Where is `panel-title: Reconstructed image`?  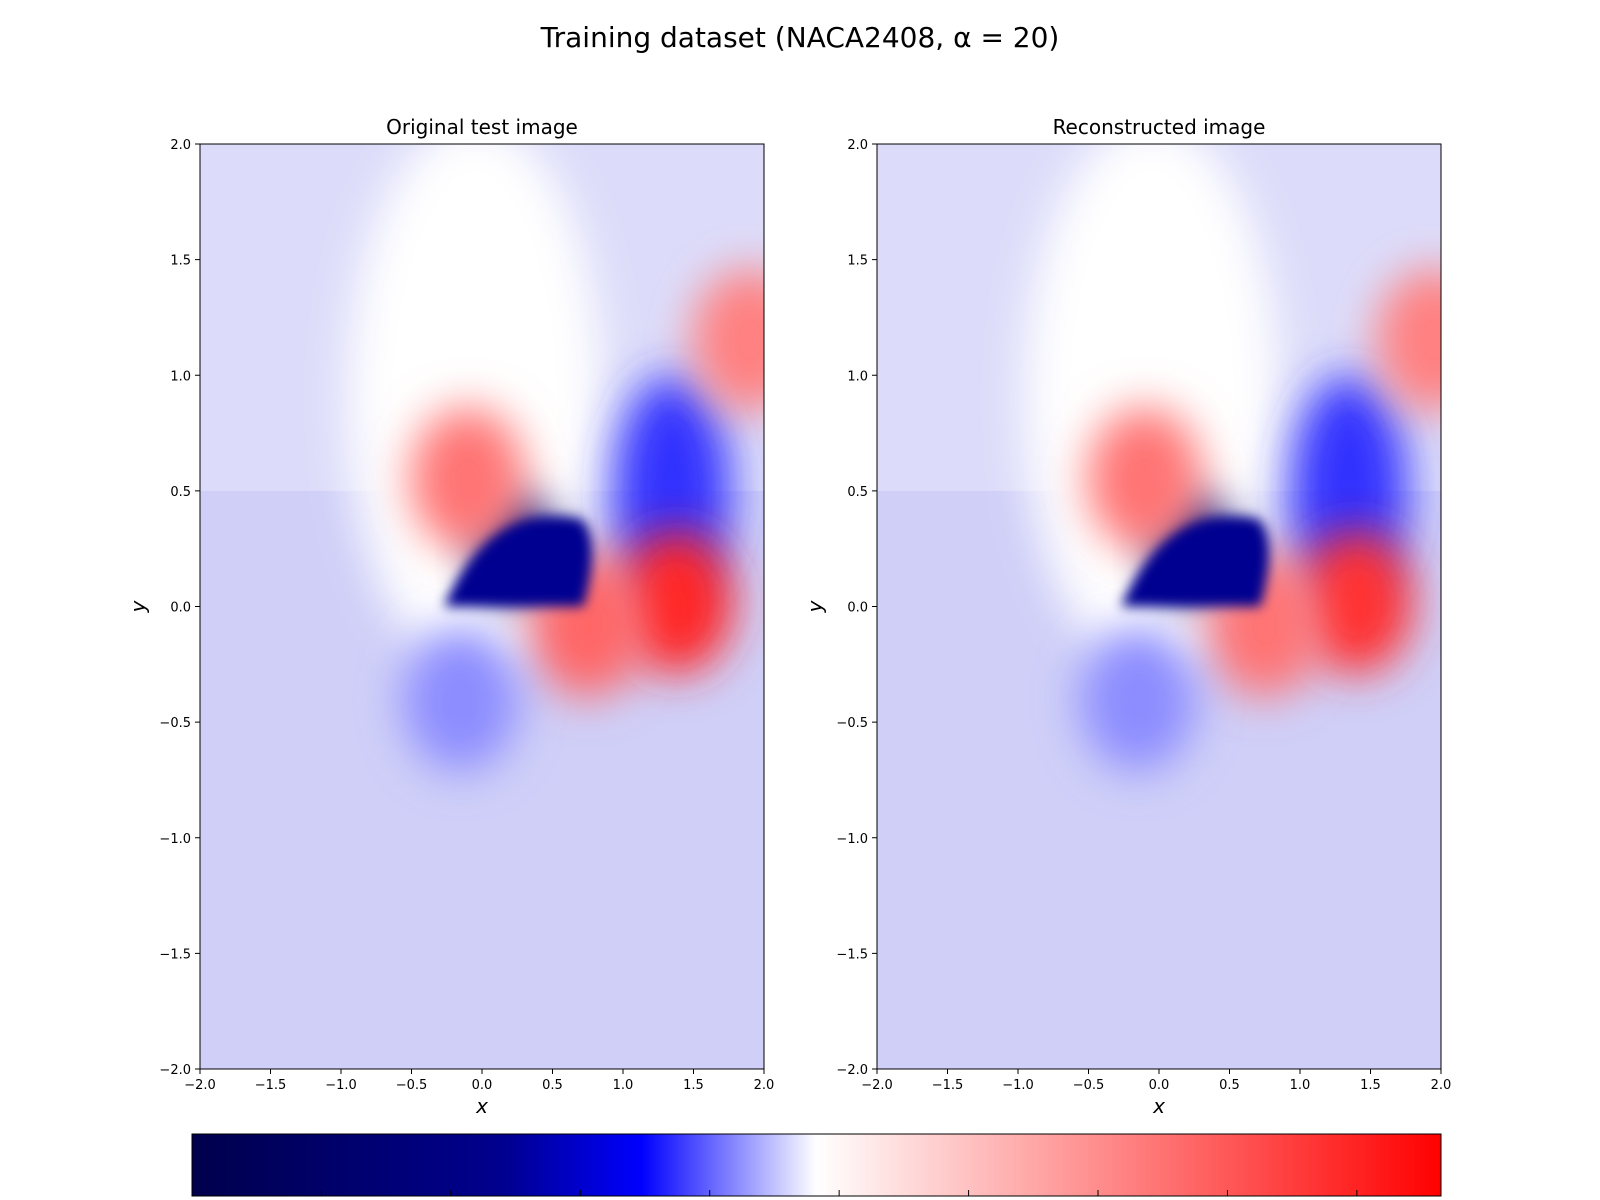 panel-title: Reconstructed image is located at coordinates (1159, 127).